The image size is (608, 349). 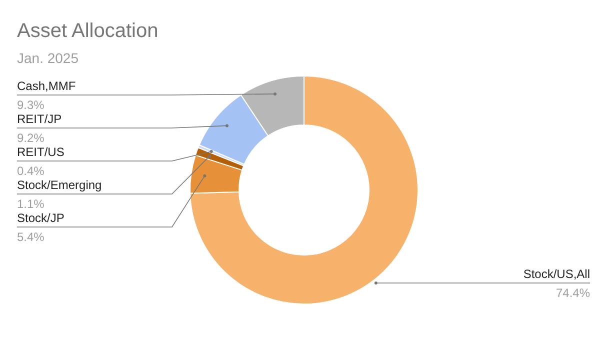 I want to click on slice-label: Stock/US,All, so click(x=556, y=274).